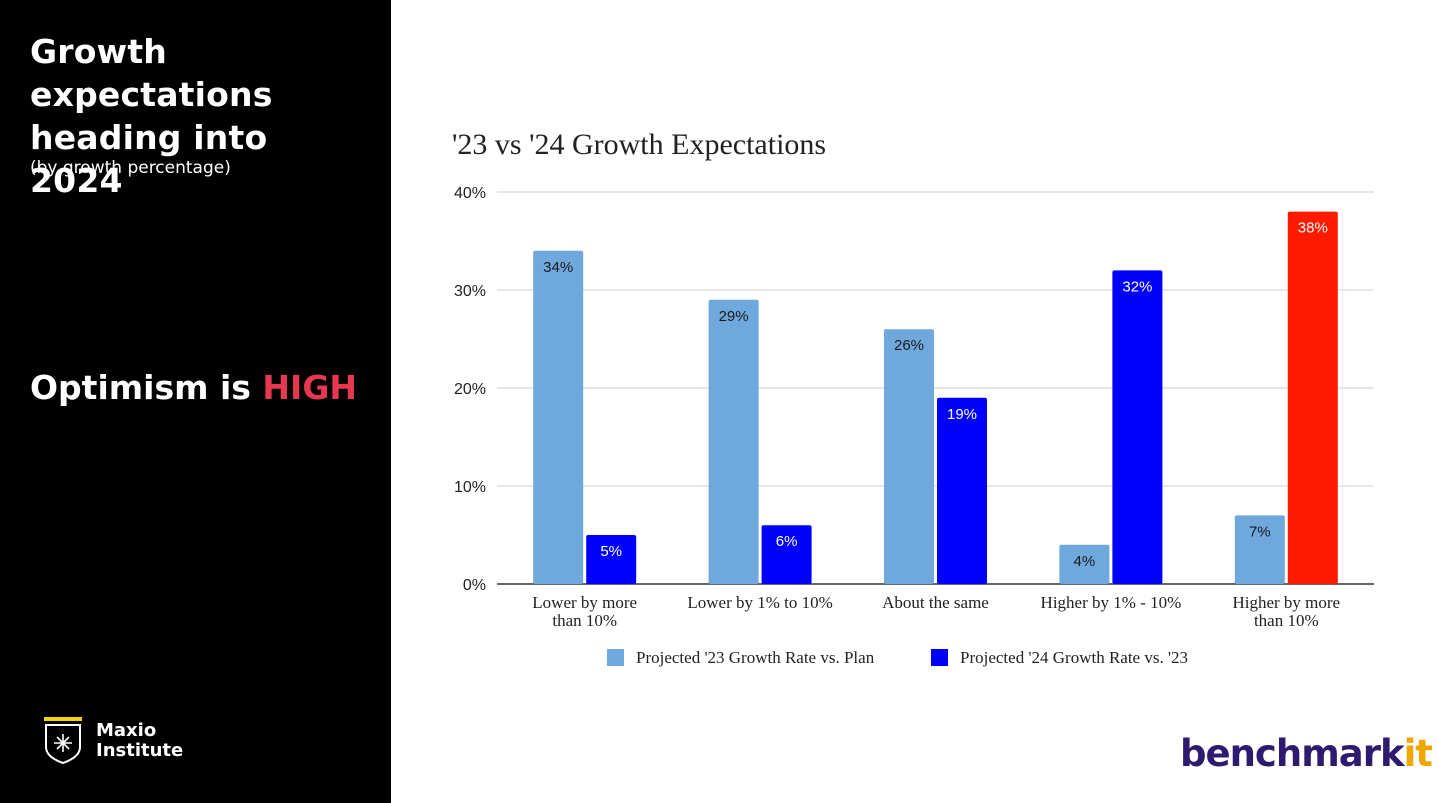  I want to click on data-label: 32%, so click(1137, 286).